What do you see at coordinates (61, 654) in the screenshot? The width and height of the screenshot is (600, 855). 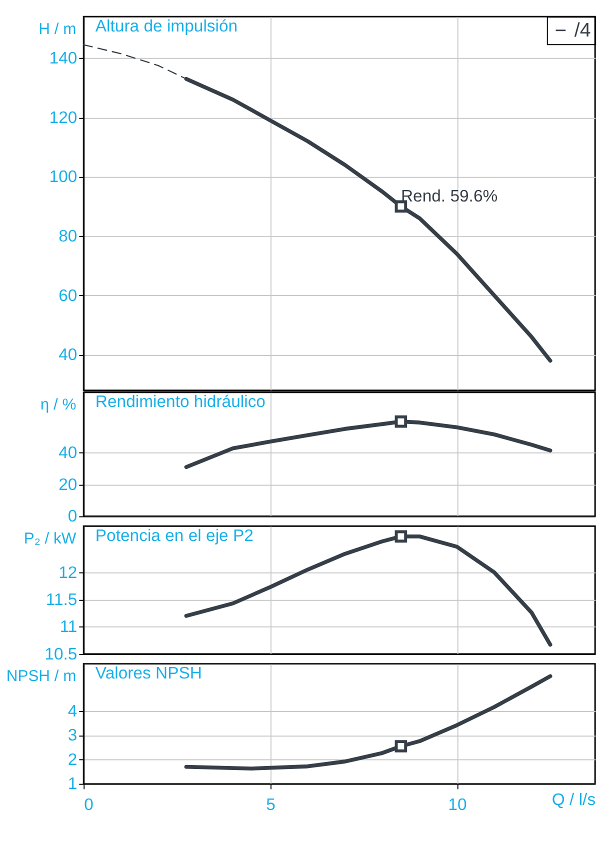 I see `y-tick-label: 10.5` at bounding box center [61, 654].